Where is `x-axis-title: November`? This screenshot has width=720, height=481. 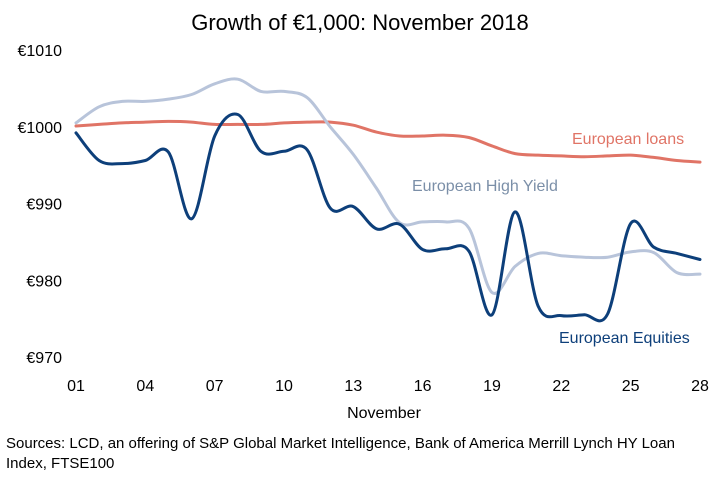 x-axis-title: November is located at coordinates (384, 413).